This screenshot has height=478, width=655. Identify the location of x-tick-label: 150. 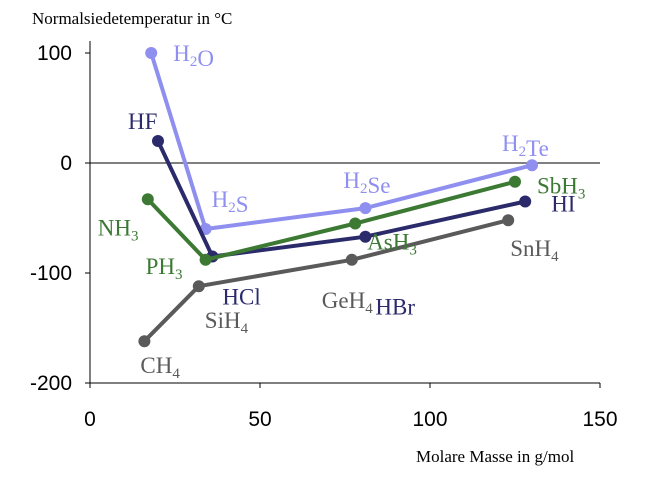
(599, 419).